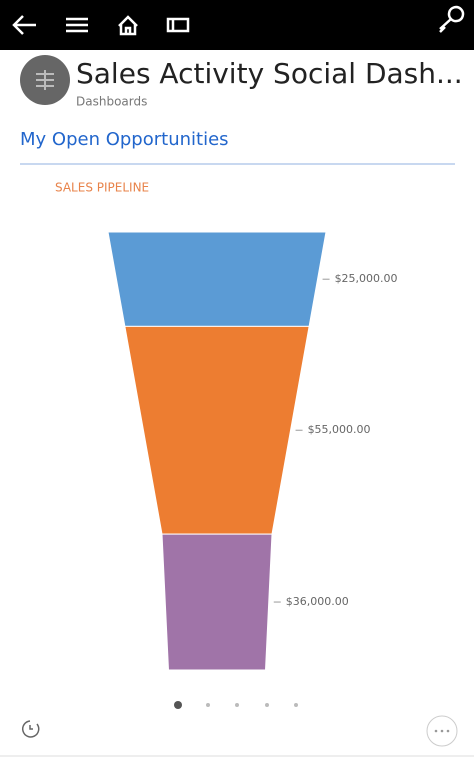 The width and height of the screenshot is (474, 757). Describe the element at coordinates (102, 188) in the screenshot. I see `chart-title: SALES PIPELINE` at that location.